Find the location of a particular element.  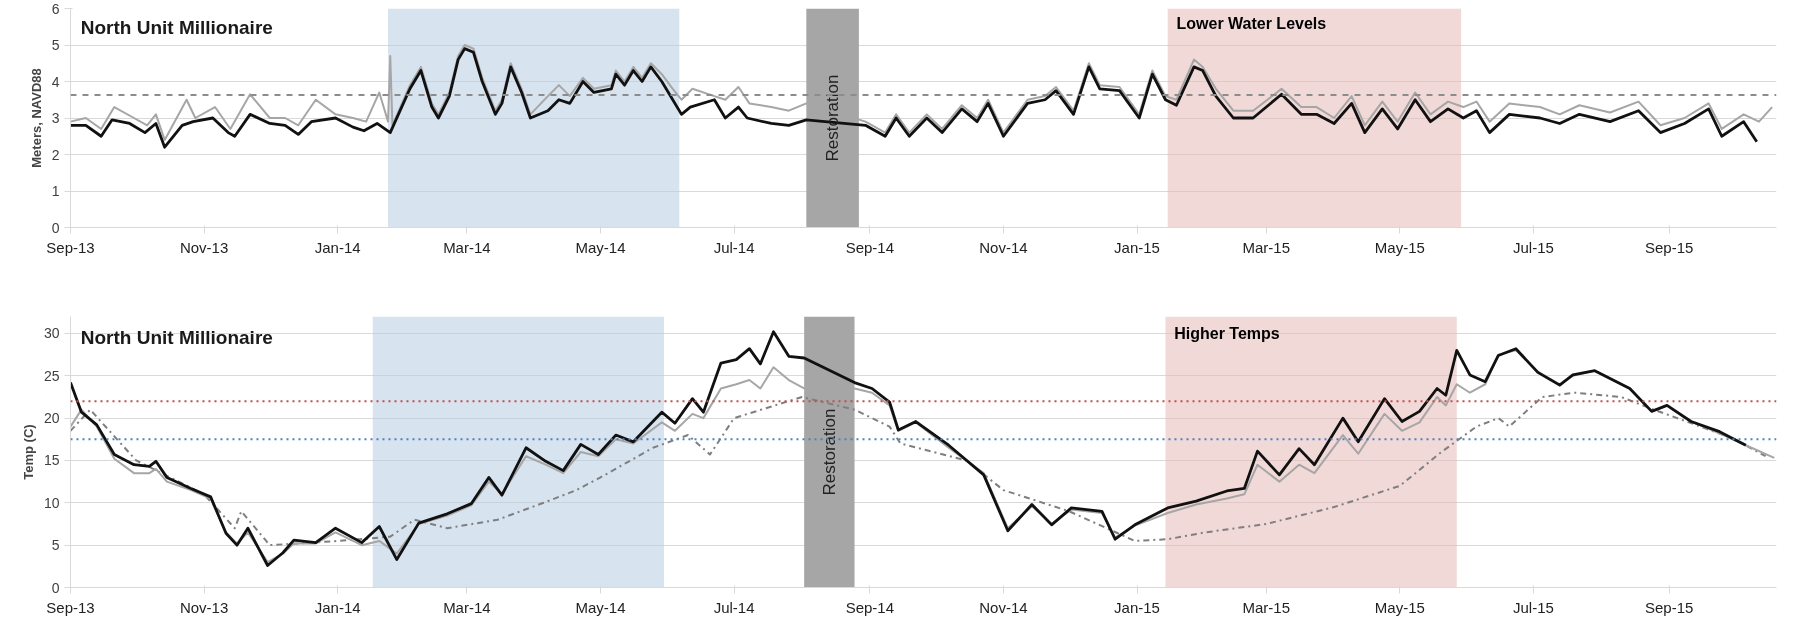

band-label: Higher Temps is located at coordinates (1227, 333).